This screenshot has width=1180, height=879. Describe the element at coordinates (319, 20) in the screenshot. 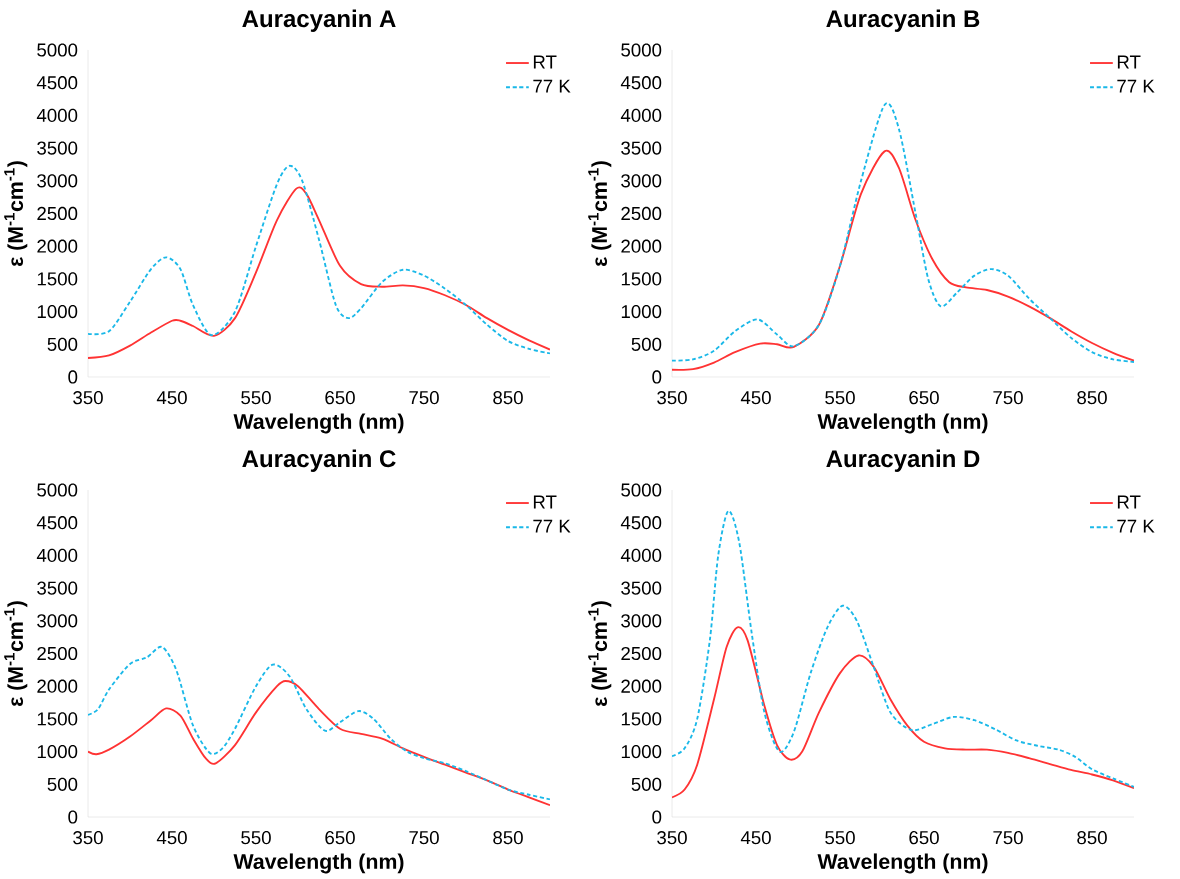

I see `chart-title: Auracyanin A` at that location.